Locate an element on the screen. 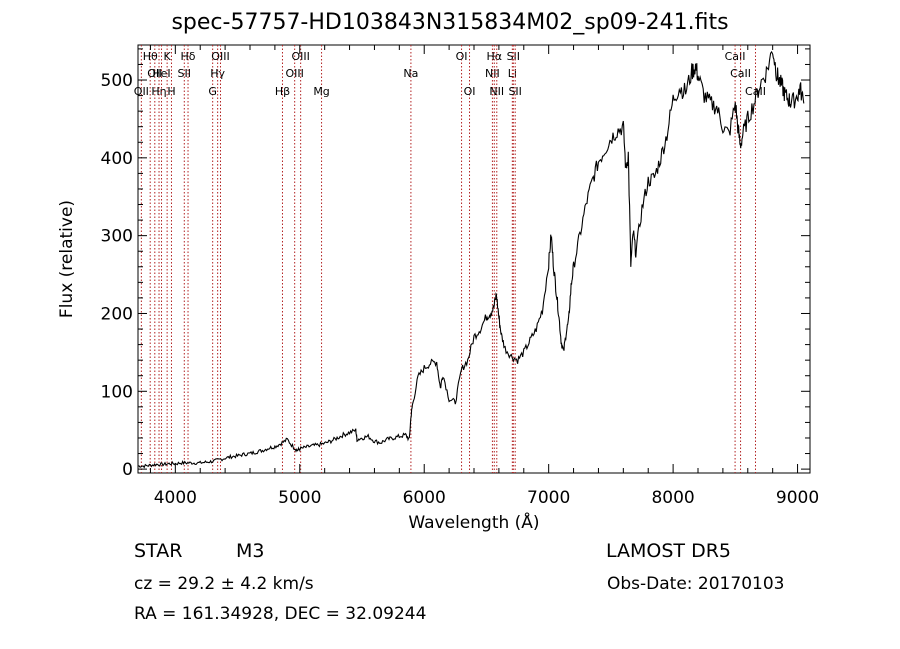 Image resolution: width=900 pixels, height=649 pixels. line-marker-label: Hη is located at coordinates (158, 91).